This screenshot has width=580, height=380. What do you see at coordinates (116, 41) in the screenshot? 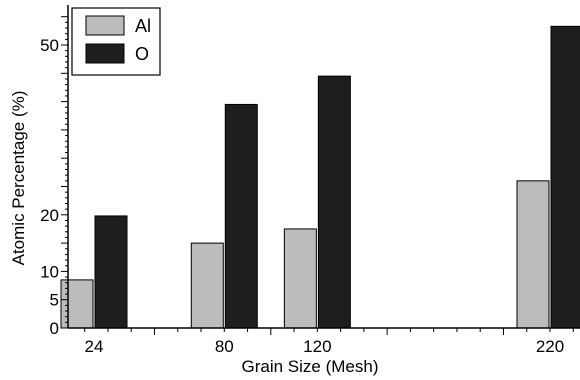
I see `legend: Al O` at bounding box center [116, 41].